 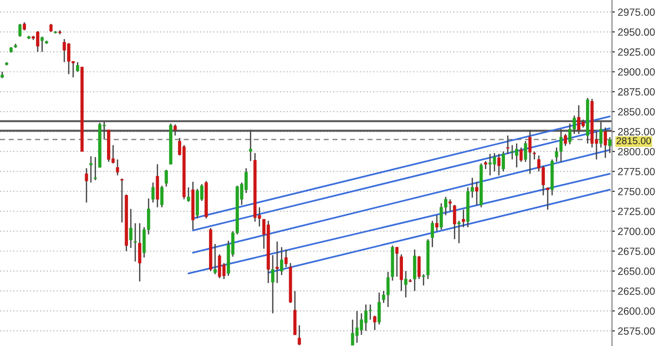 What do you see at coordinates (636, 311) in the screenshot?
I see `y-tick-label: 2600.00` at bounding box center [636, 311].